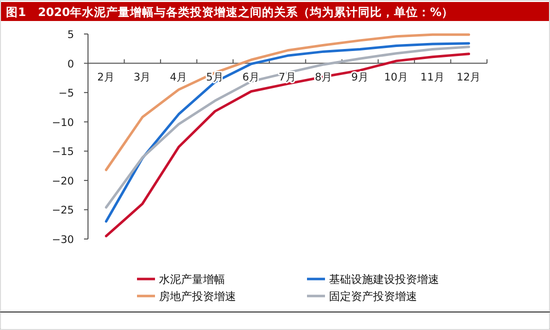 The width and height of the screenshot is (550, 330). I want to click on x-tick-label: 12月, so click(469, 77).